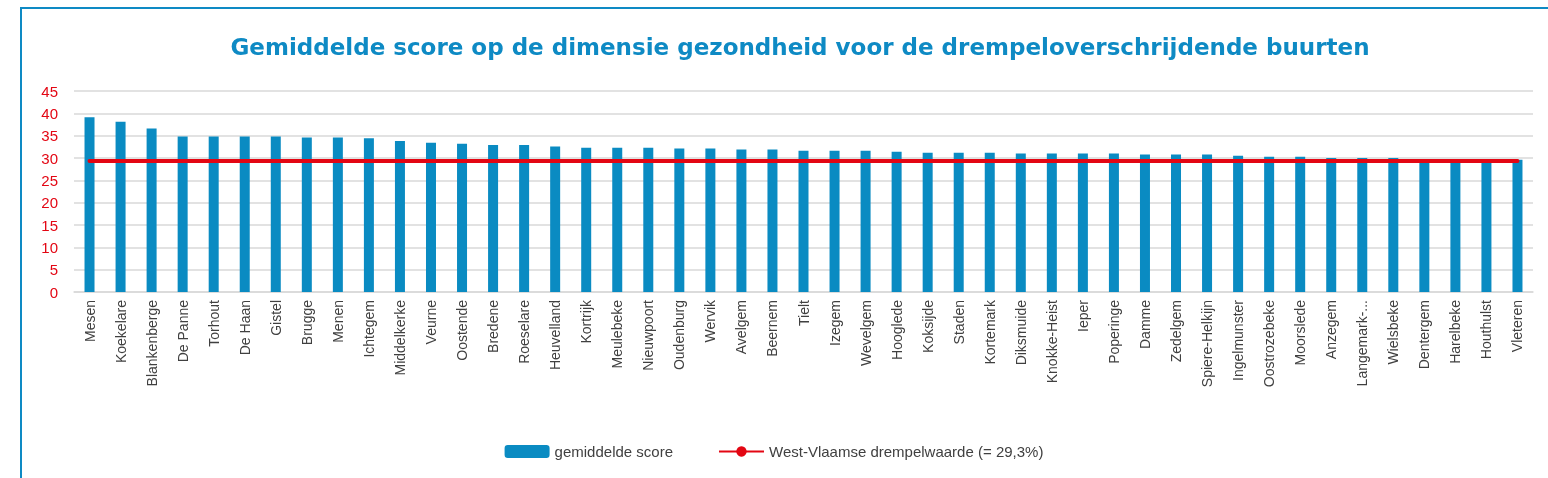 The height and width of the screenshot is (478, 1548). What do you see at coordinates (337, 321) in the screenshot?
I see `x-tick-label: Menen` at bounding box center [337, 321].